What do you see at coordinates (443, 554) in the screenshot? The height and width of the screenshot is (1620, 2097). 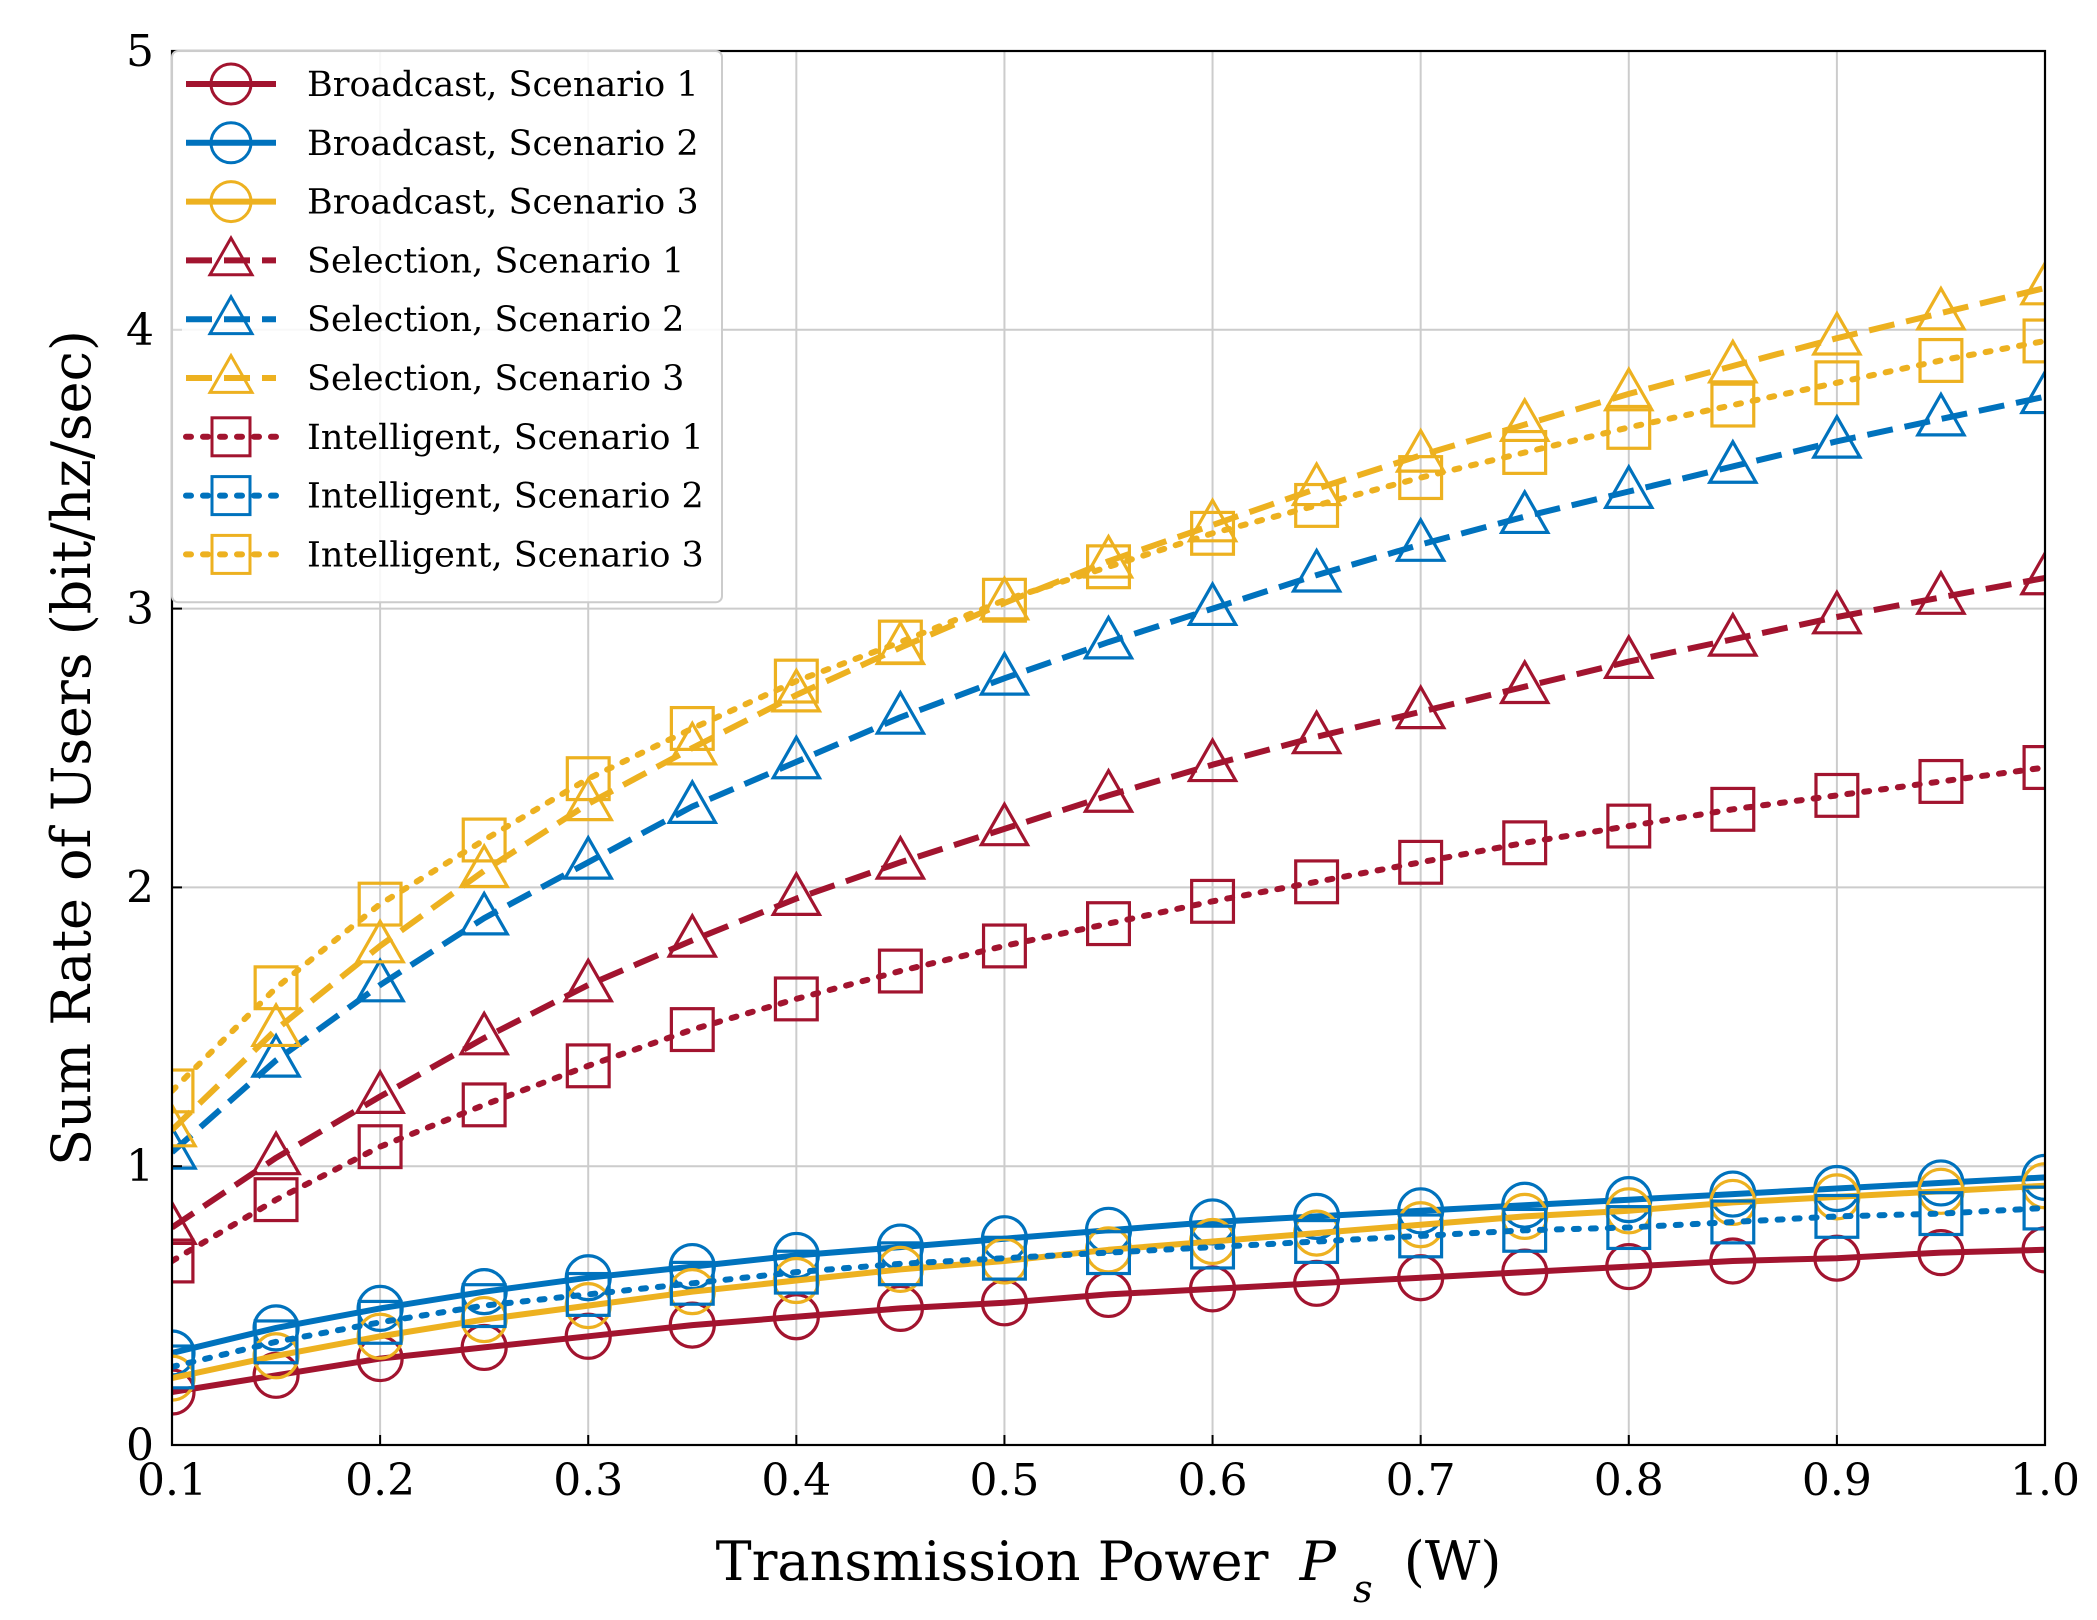 I see `legend-entry: Intelligent, Scenario 3` at bounding box center [443, 554].